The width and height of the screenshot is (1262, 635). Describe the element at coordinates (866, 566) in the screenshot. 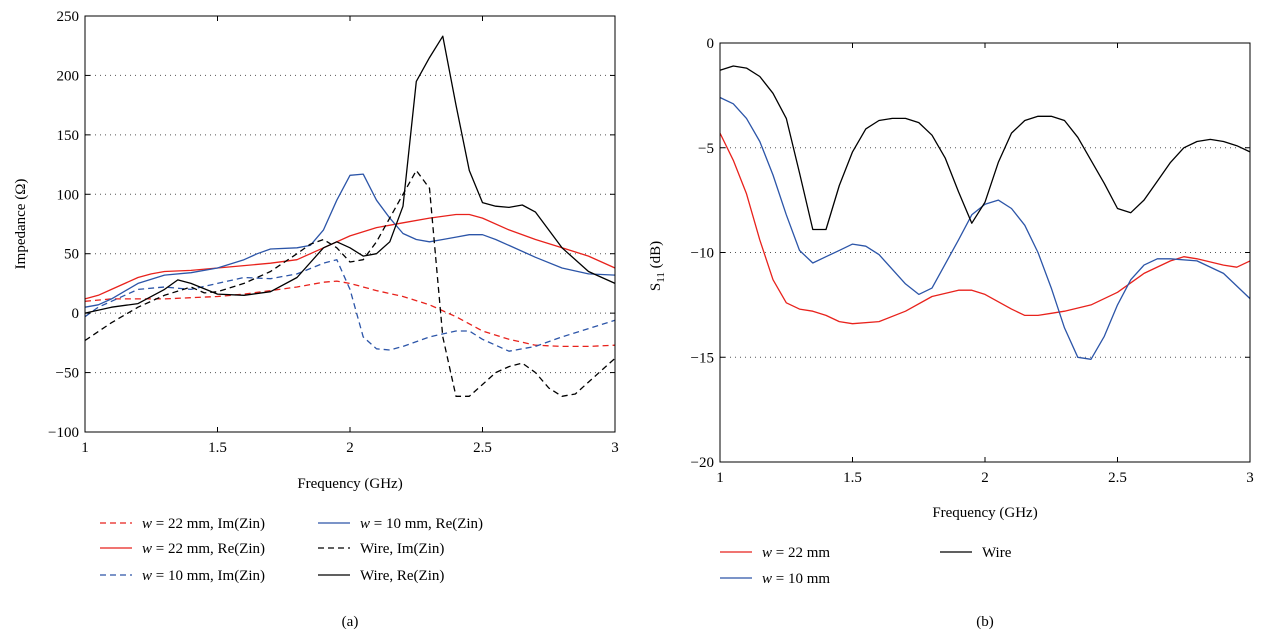

I see `panel-b-legend: w = 22 mm w = 10 mm Wire` at that location.